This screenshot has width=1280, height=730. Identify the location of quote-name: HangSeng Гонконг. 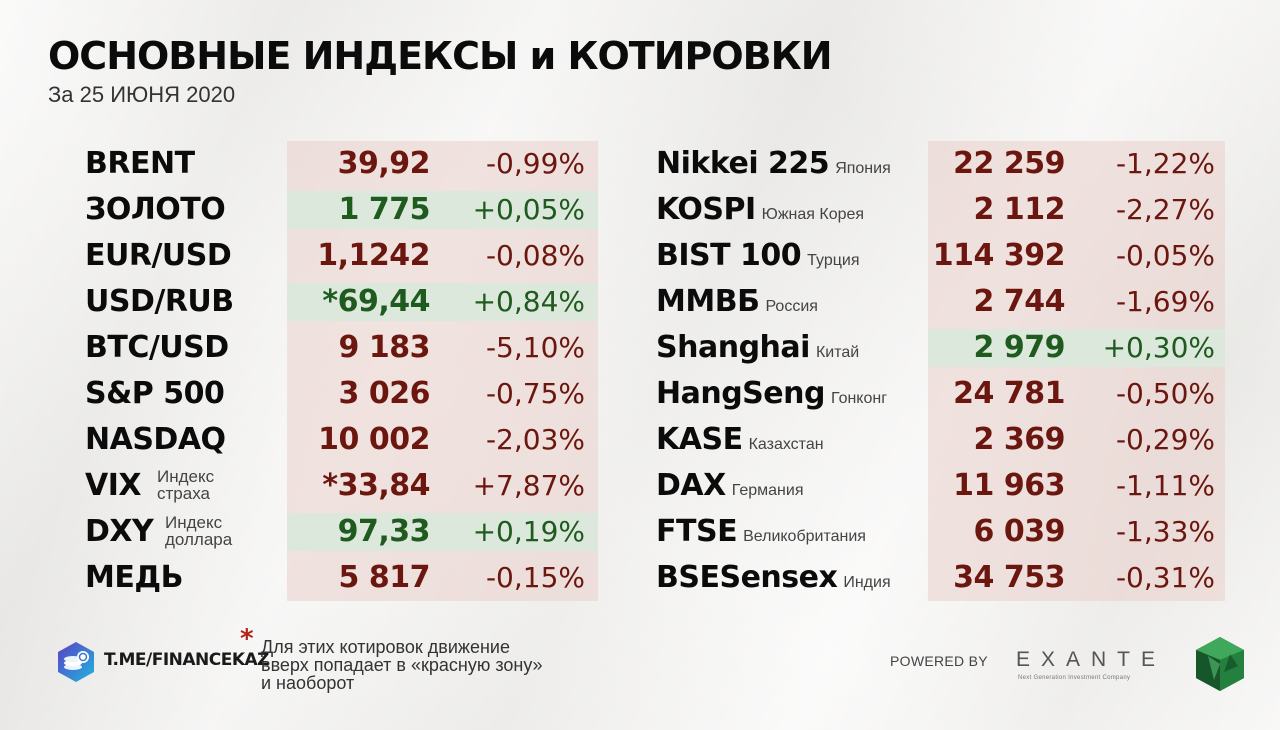
(772, 393).